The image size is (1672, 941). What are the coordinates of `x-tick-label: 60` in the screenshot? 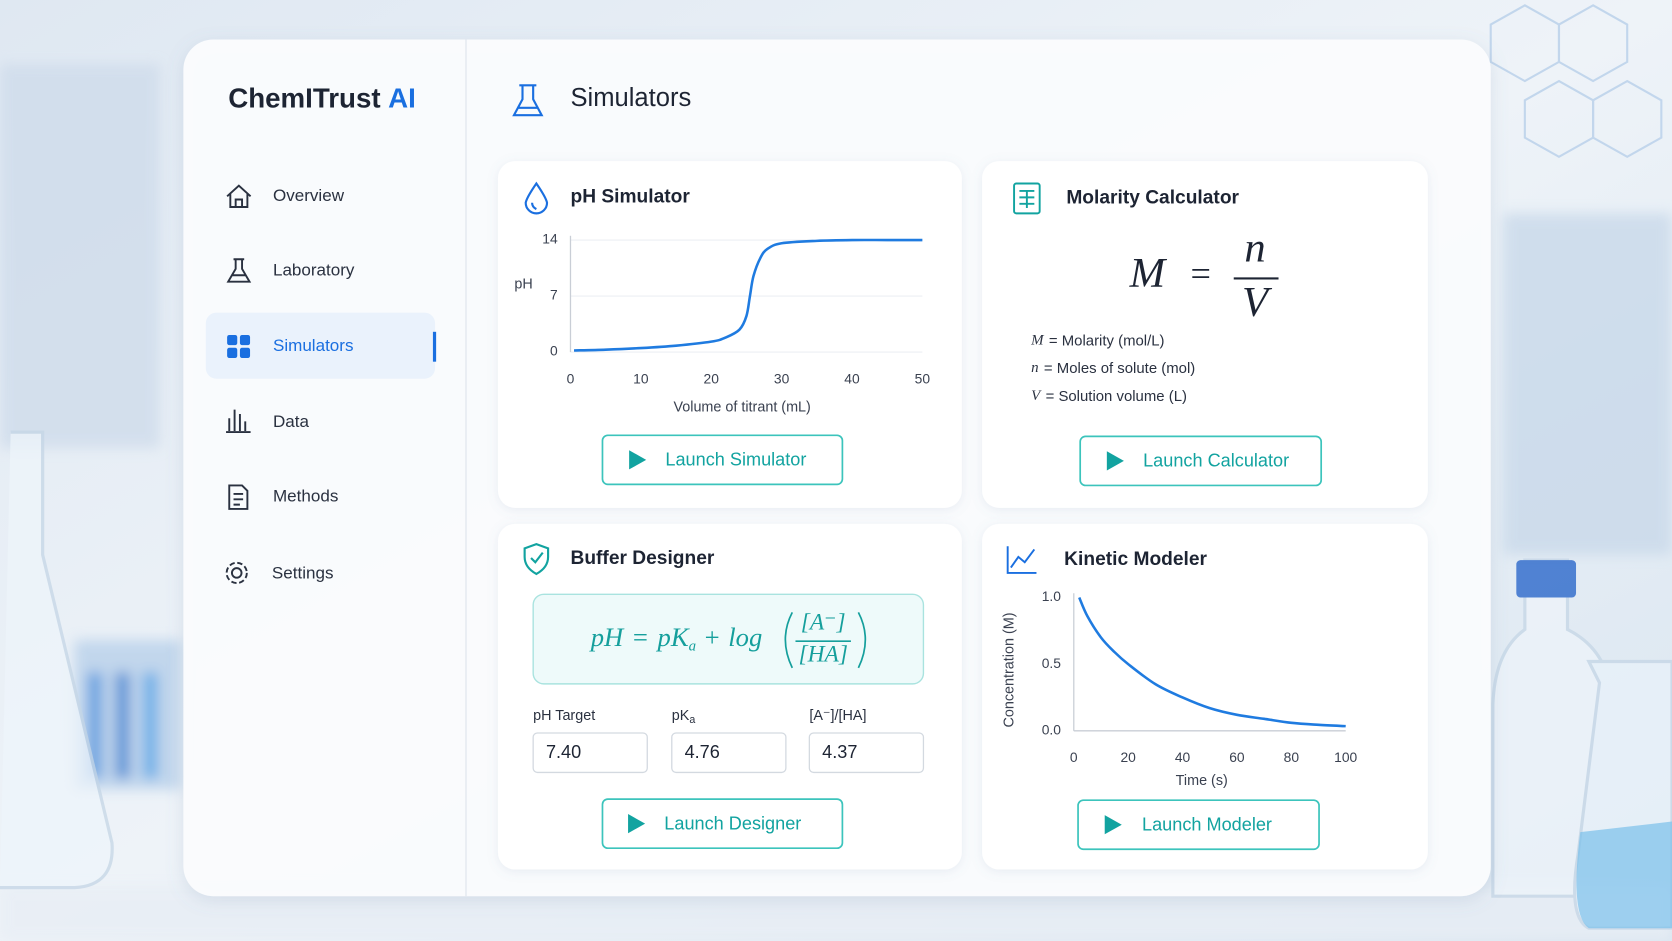 It's located at (1237, 757).